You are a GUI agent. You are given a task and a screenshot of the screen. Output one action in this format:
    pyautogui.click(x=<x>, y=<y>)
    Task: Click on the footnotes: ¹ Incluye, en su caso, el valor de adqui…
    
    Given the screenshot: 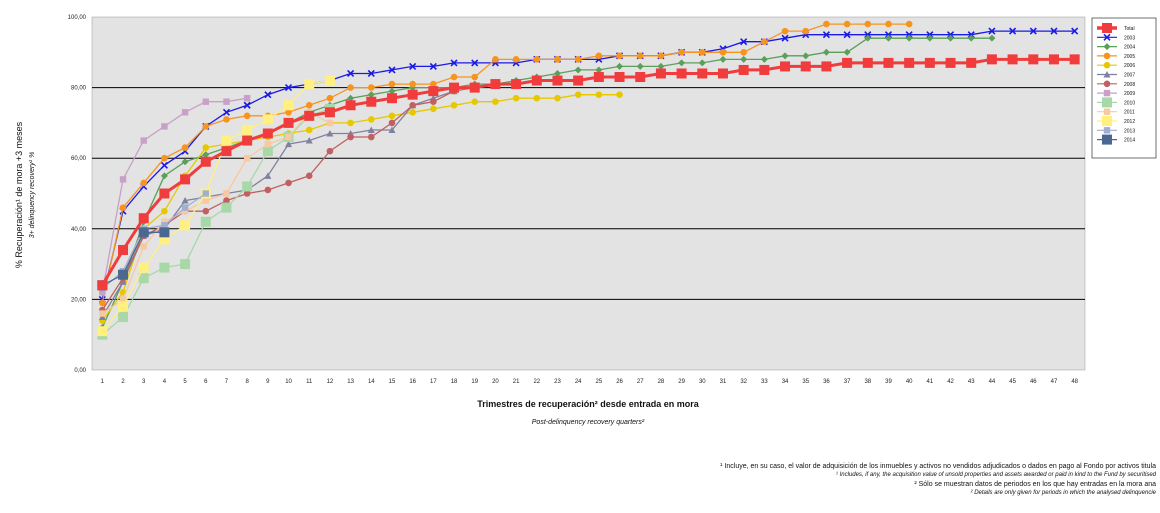 What is the action you would take?
    pyautogui.click(x=806, y=480)
    